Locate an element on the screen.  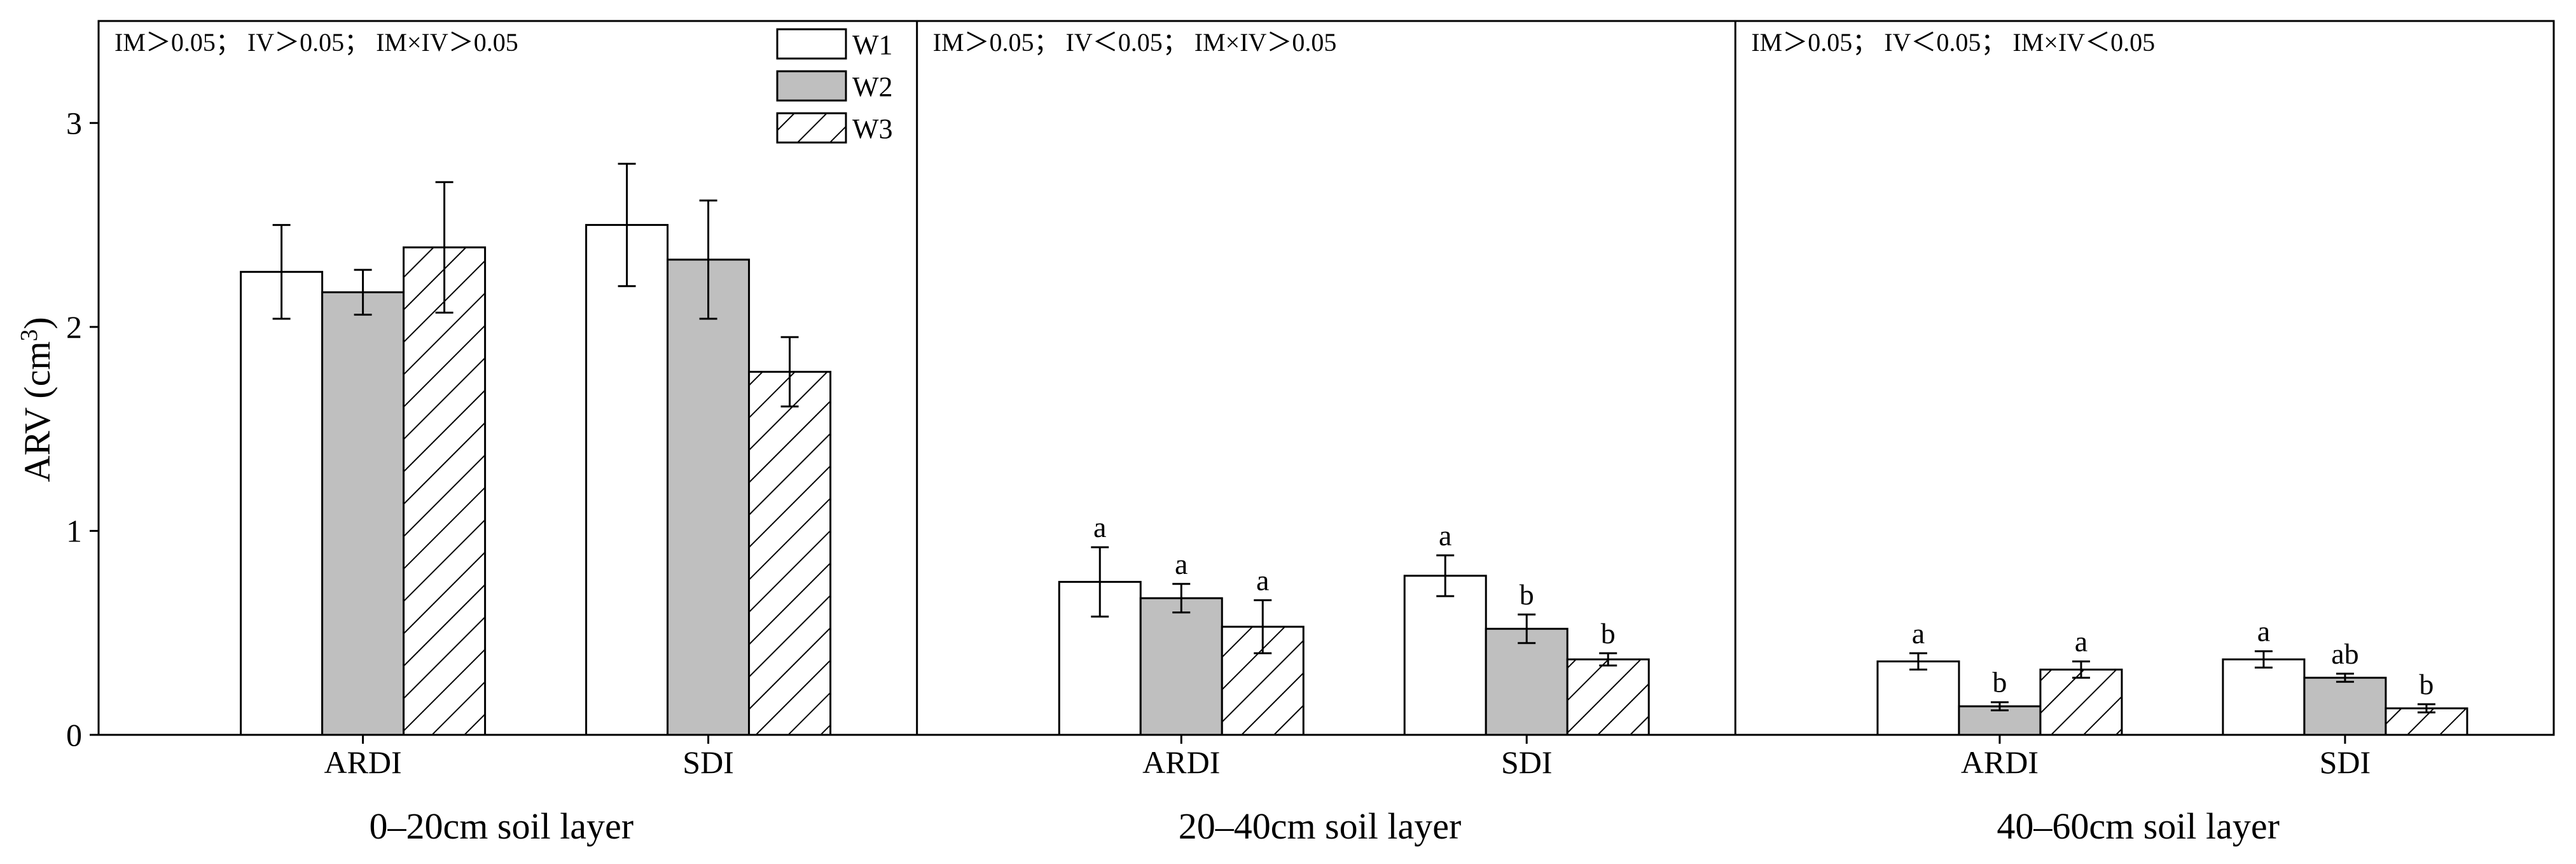
panel-title: 20–40cm soil layer is located at coordinates (1320, 826).